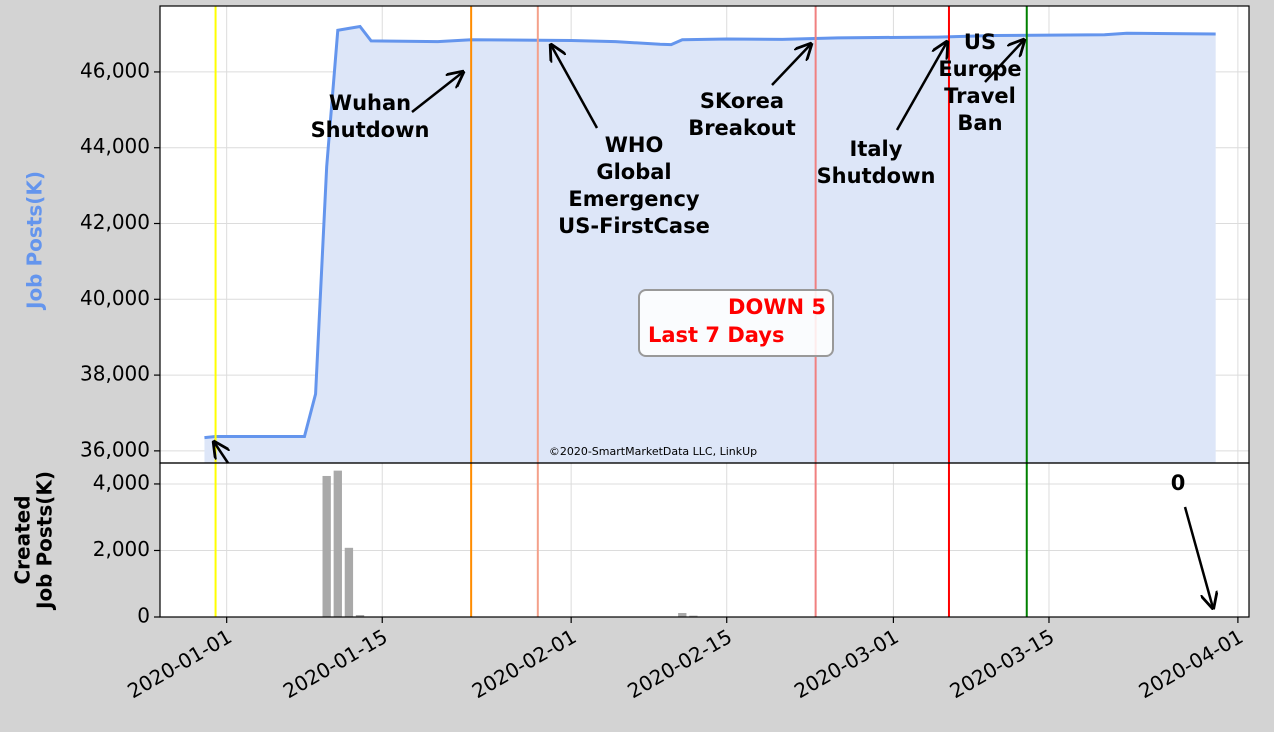 The height and width of the screenshot is (732, 1274). What do you see at coordinates (370, 103) in the screenshot?
I see `annotation: Wuhan` at bounding box center [370, 103].